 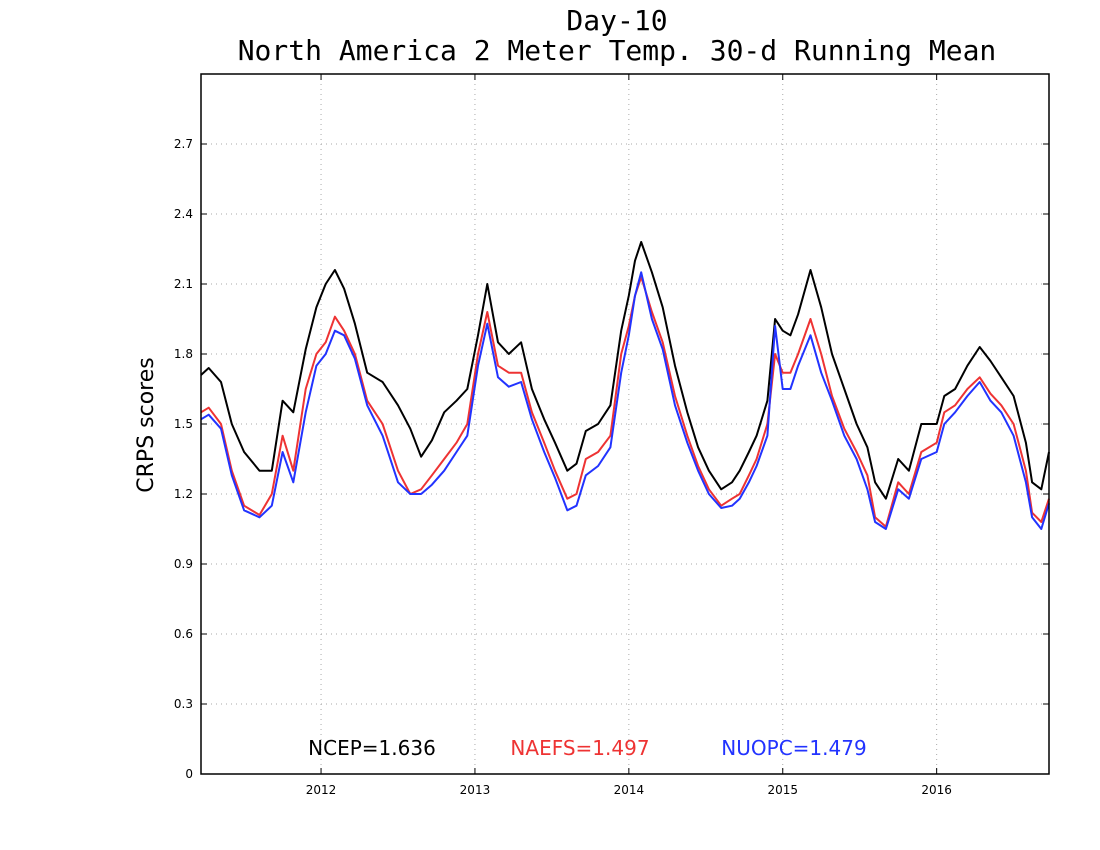 What do you see at coordinates (475, 790) in the screenshot?
I see `x-tick-label: 2013` at bounding box center [475, 790].